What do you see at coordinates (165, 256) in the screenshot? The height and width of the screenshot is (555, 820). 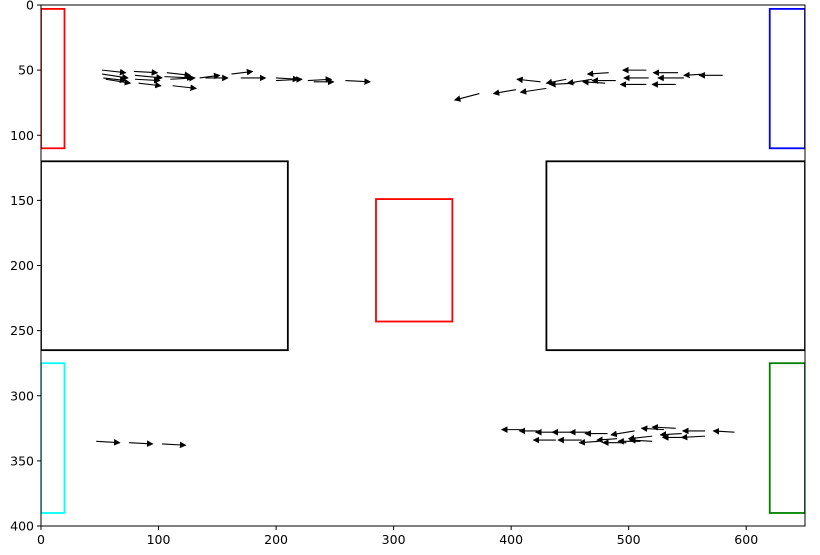 I see `black-block-left` at bounding box center [165, 256].